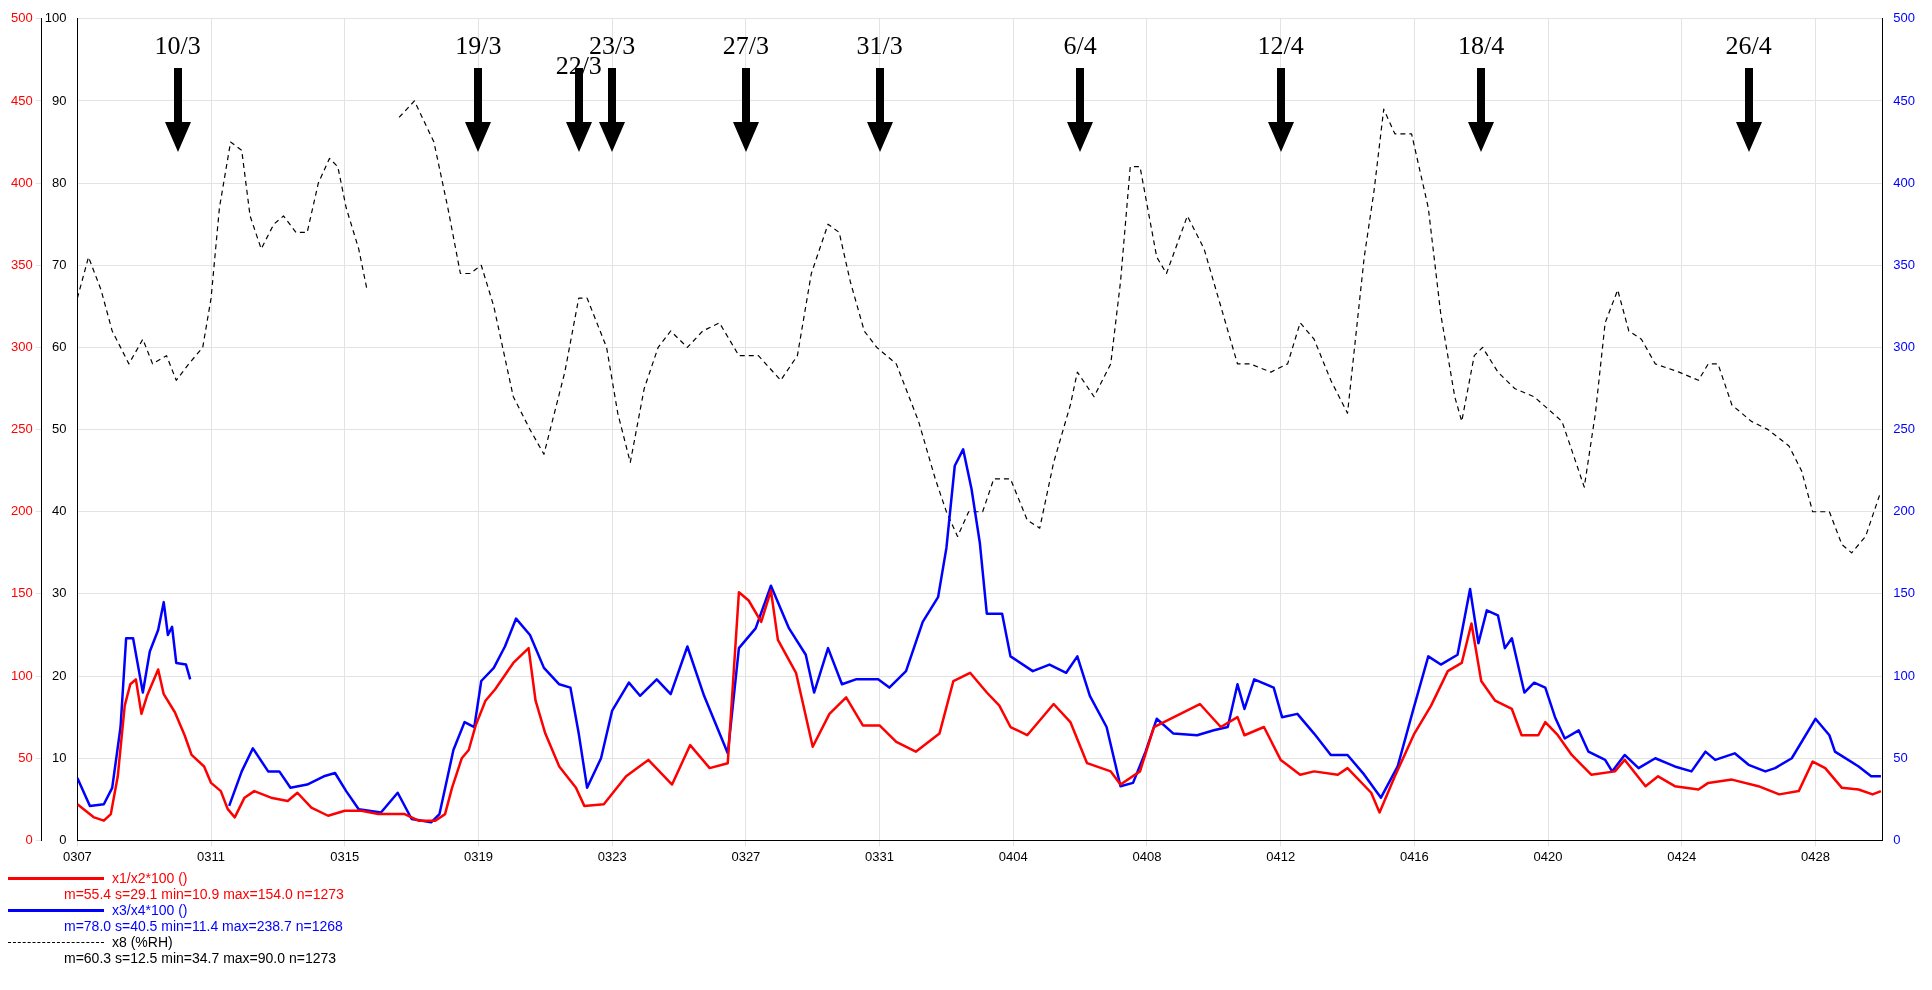 This screenshot has width=1932, height=990. Describe the element at coordinates (1414, 856) in the screenshot. I see `x-tick-label: 0416` at that location.